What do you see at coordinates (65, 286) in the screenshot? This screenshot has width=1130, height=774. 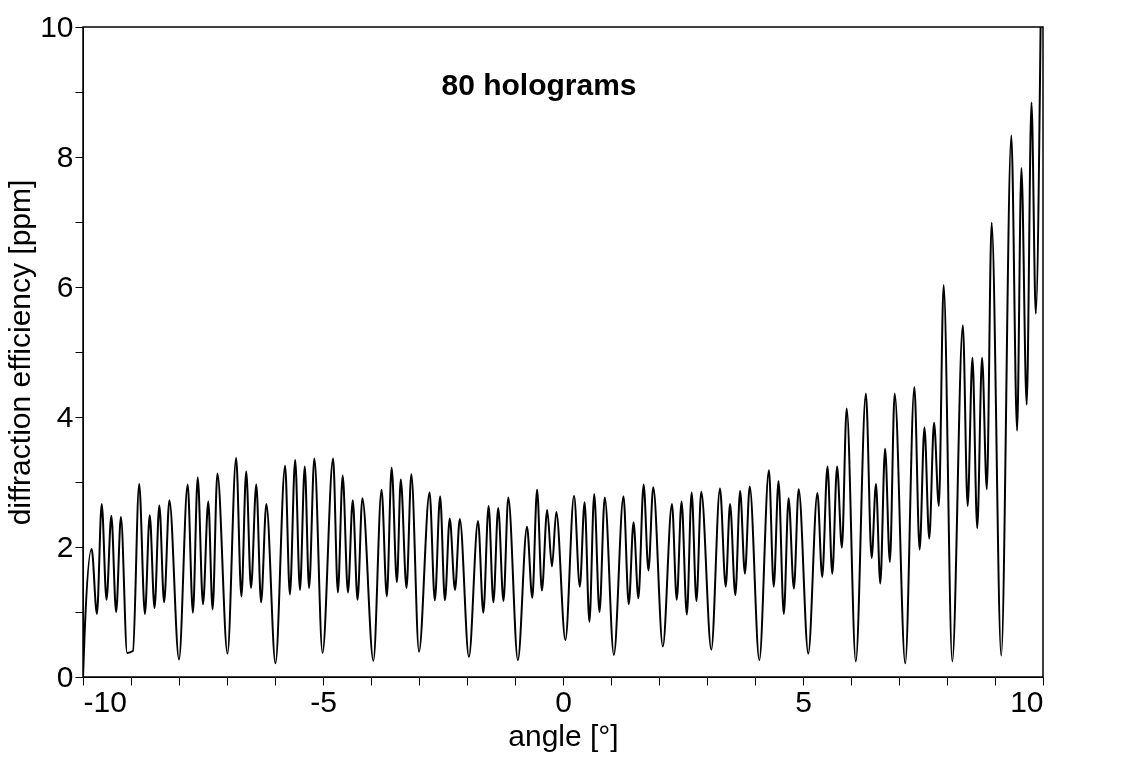 I see `y-tick-label: 6` at bounding box center [65, 286].